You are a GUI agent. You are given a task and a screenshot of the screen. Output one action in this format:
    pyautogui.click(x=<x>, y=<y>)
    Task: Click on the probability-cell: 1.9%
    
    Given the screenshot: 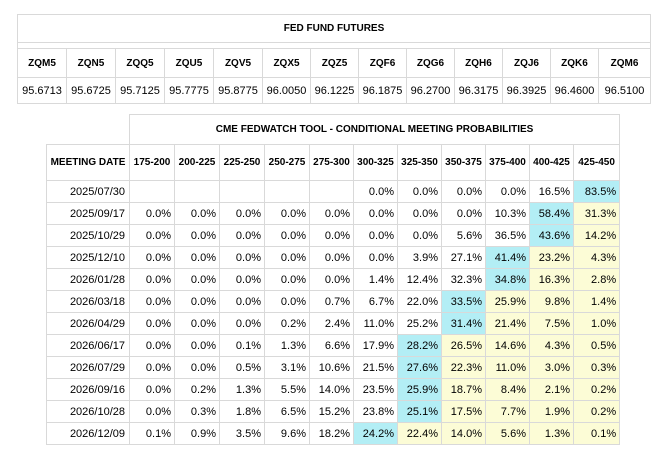 What is the action you would take?
    pyautogui.click(x=551, y=411)
    